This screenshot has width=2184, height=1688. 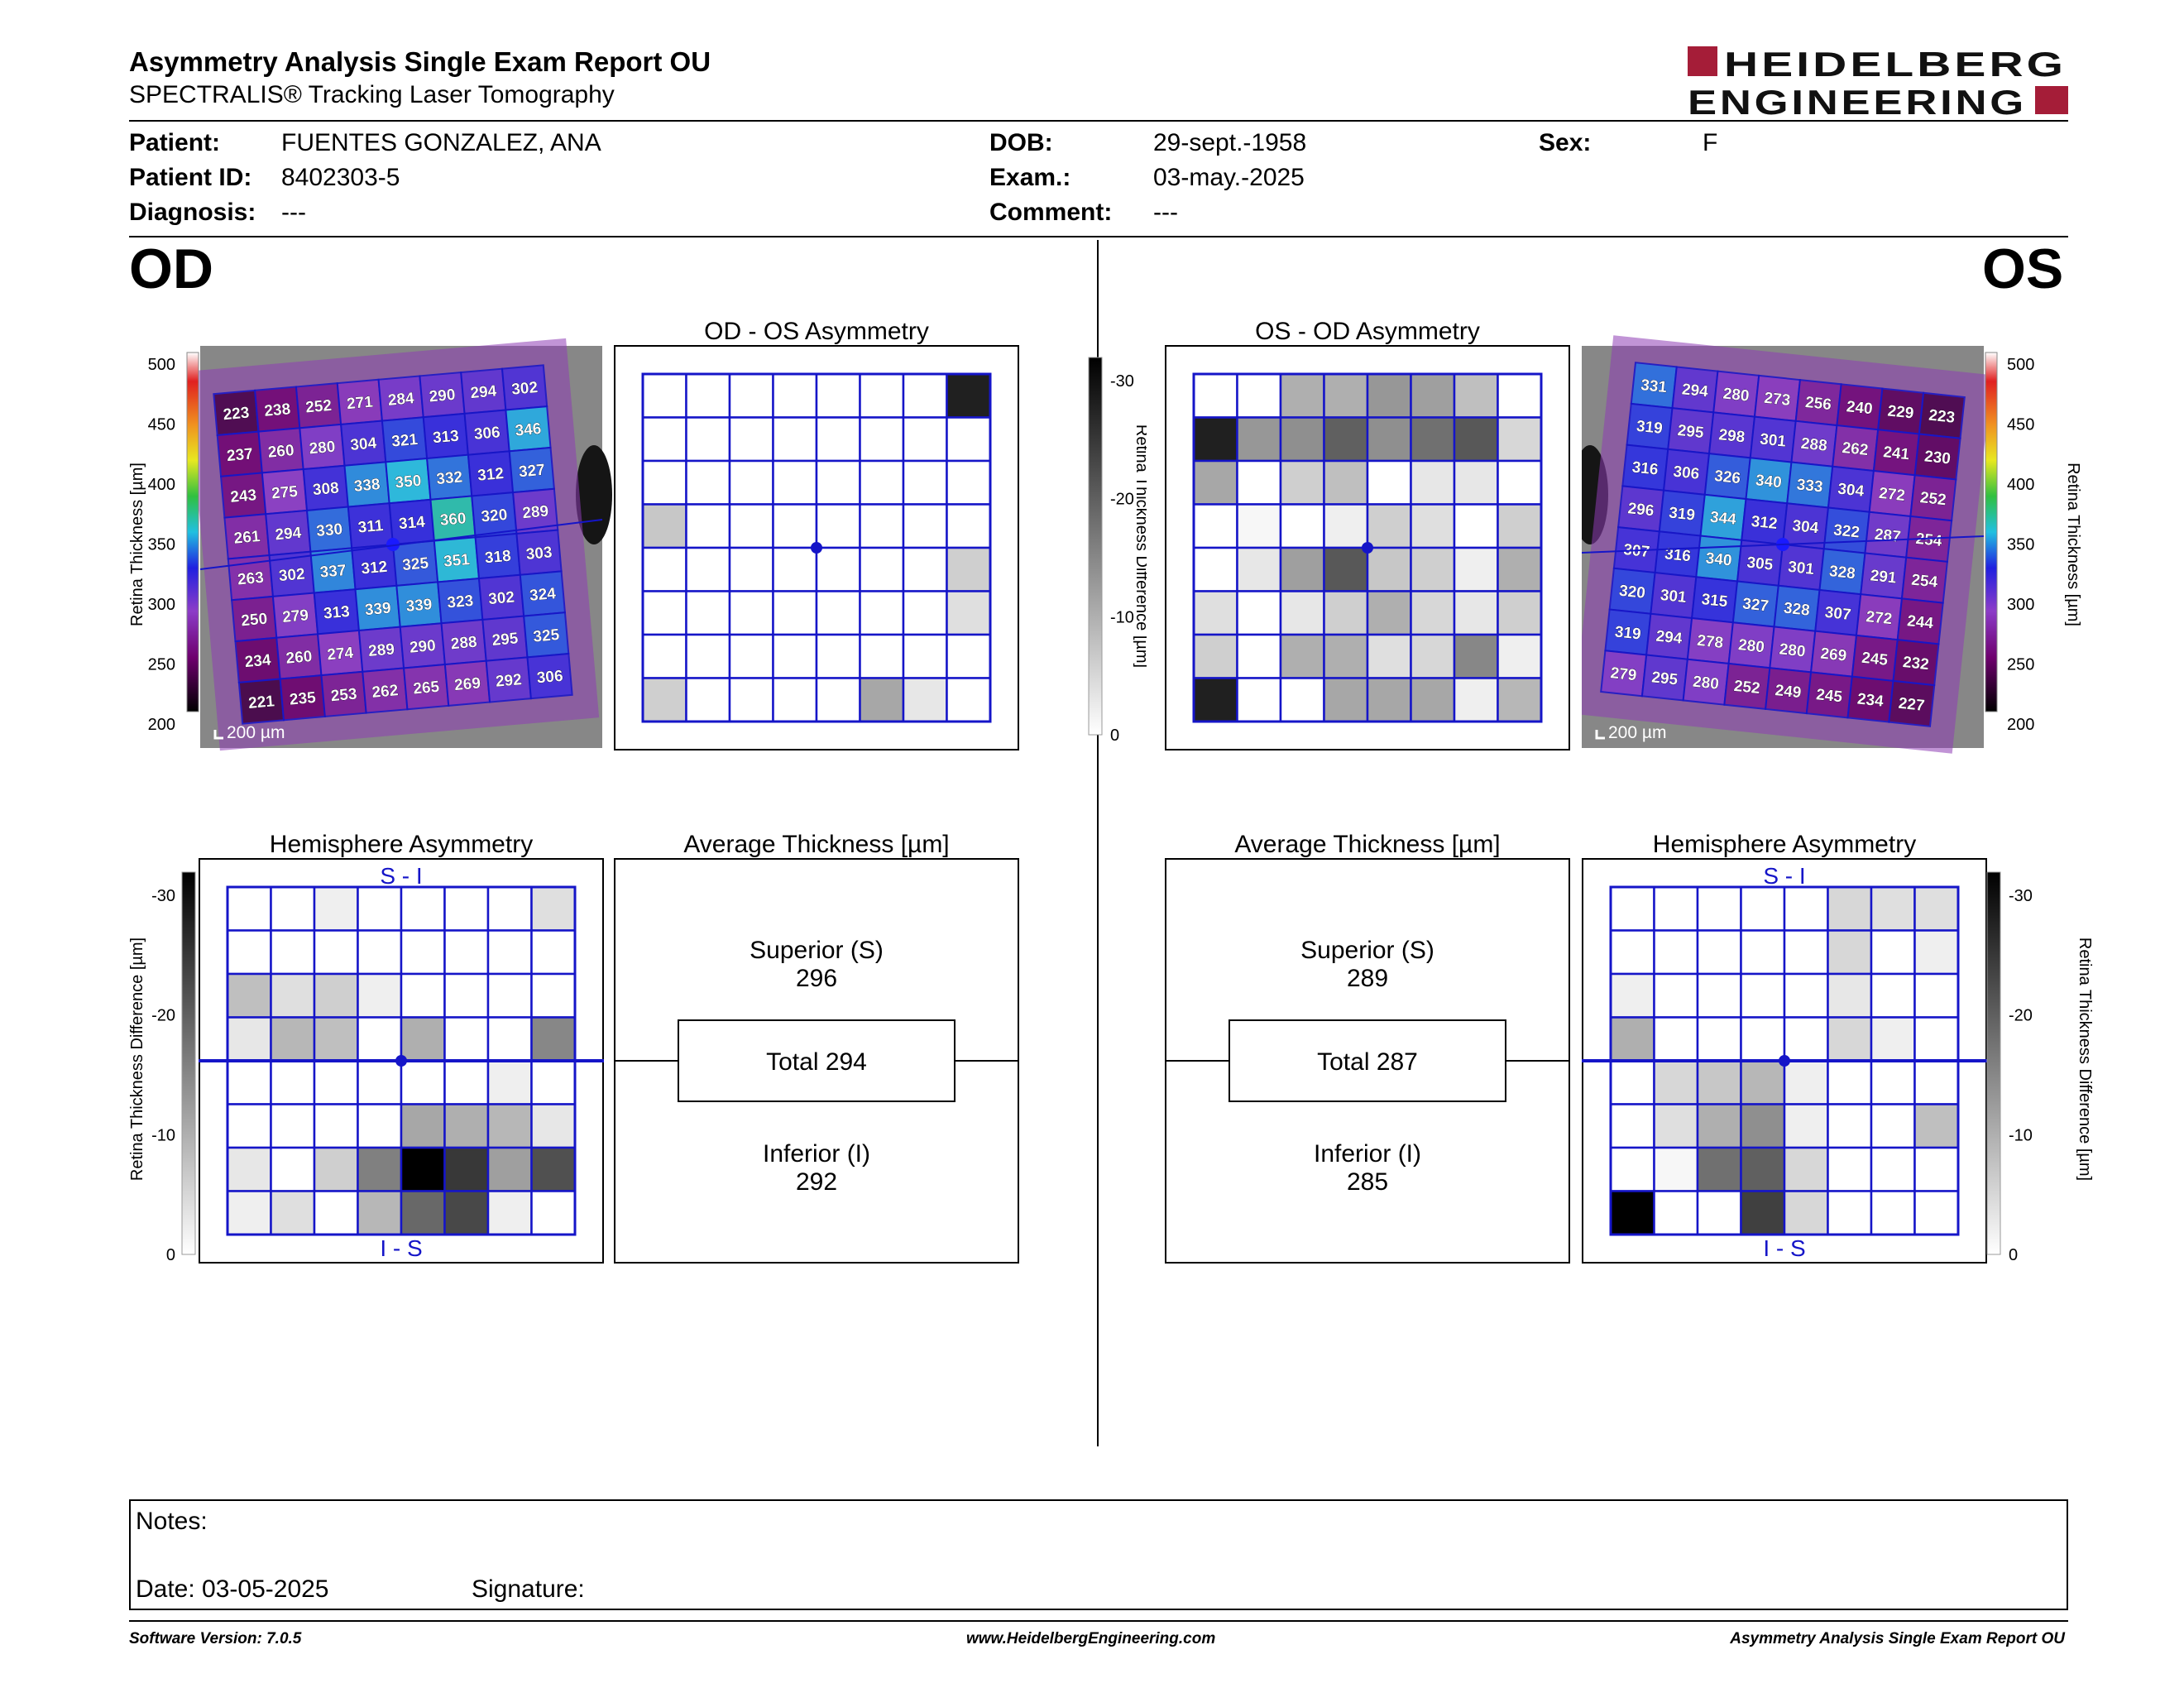 What do you see at coordinates (408, 482) in the screenshot?
I see `thickness-value: 350` at bounding box center [408, 482].